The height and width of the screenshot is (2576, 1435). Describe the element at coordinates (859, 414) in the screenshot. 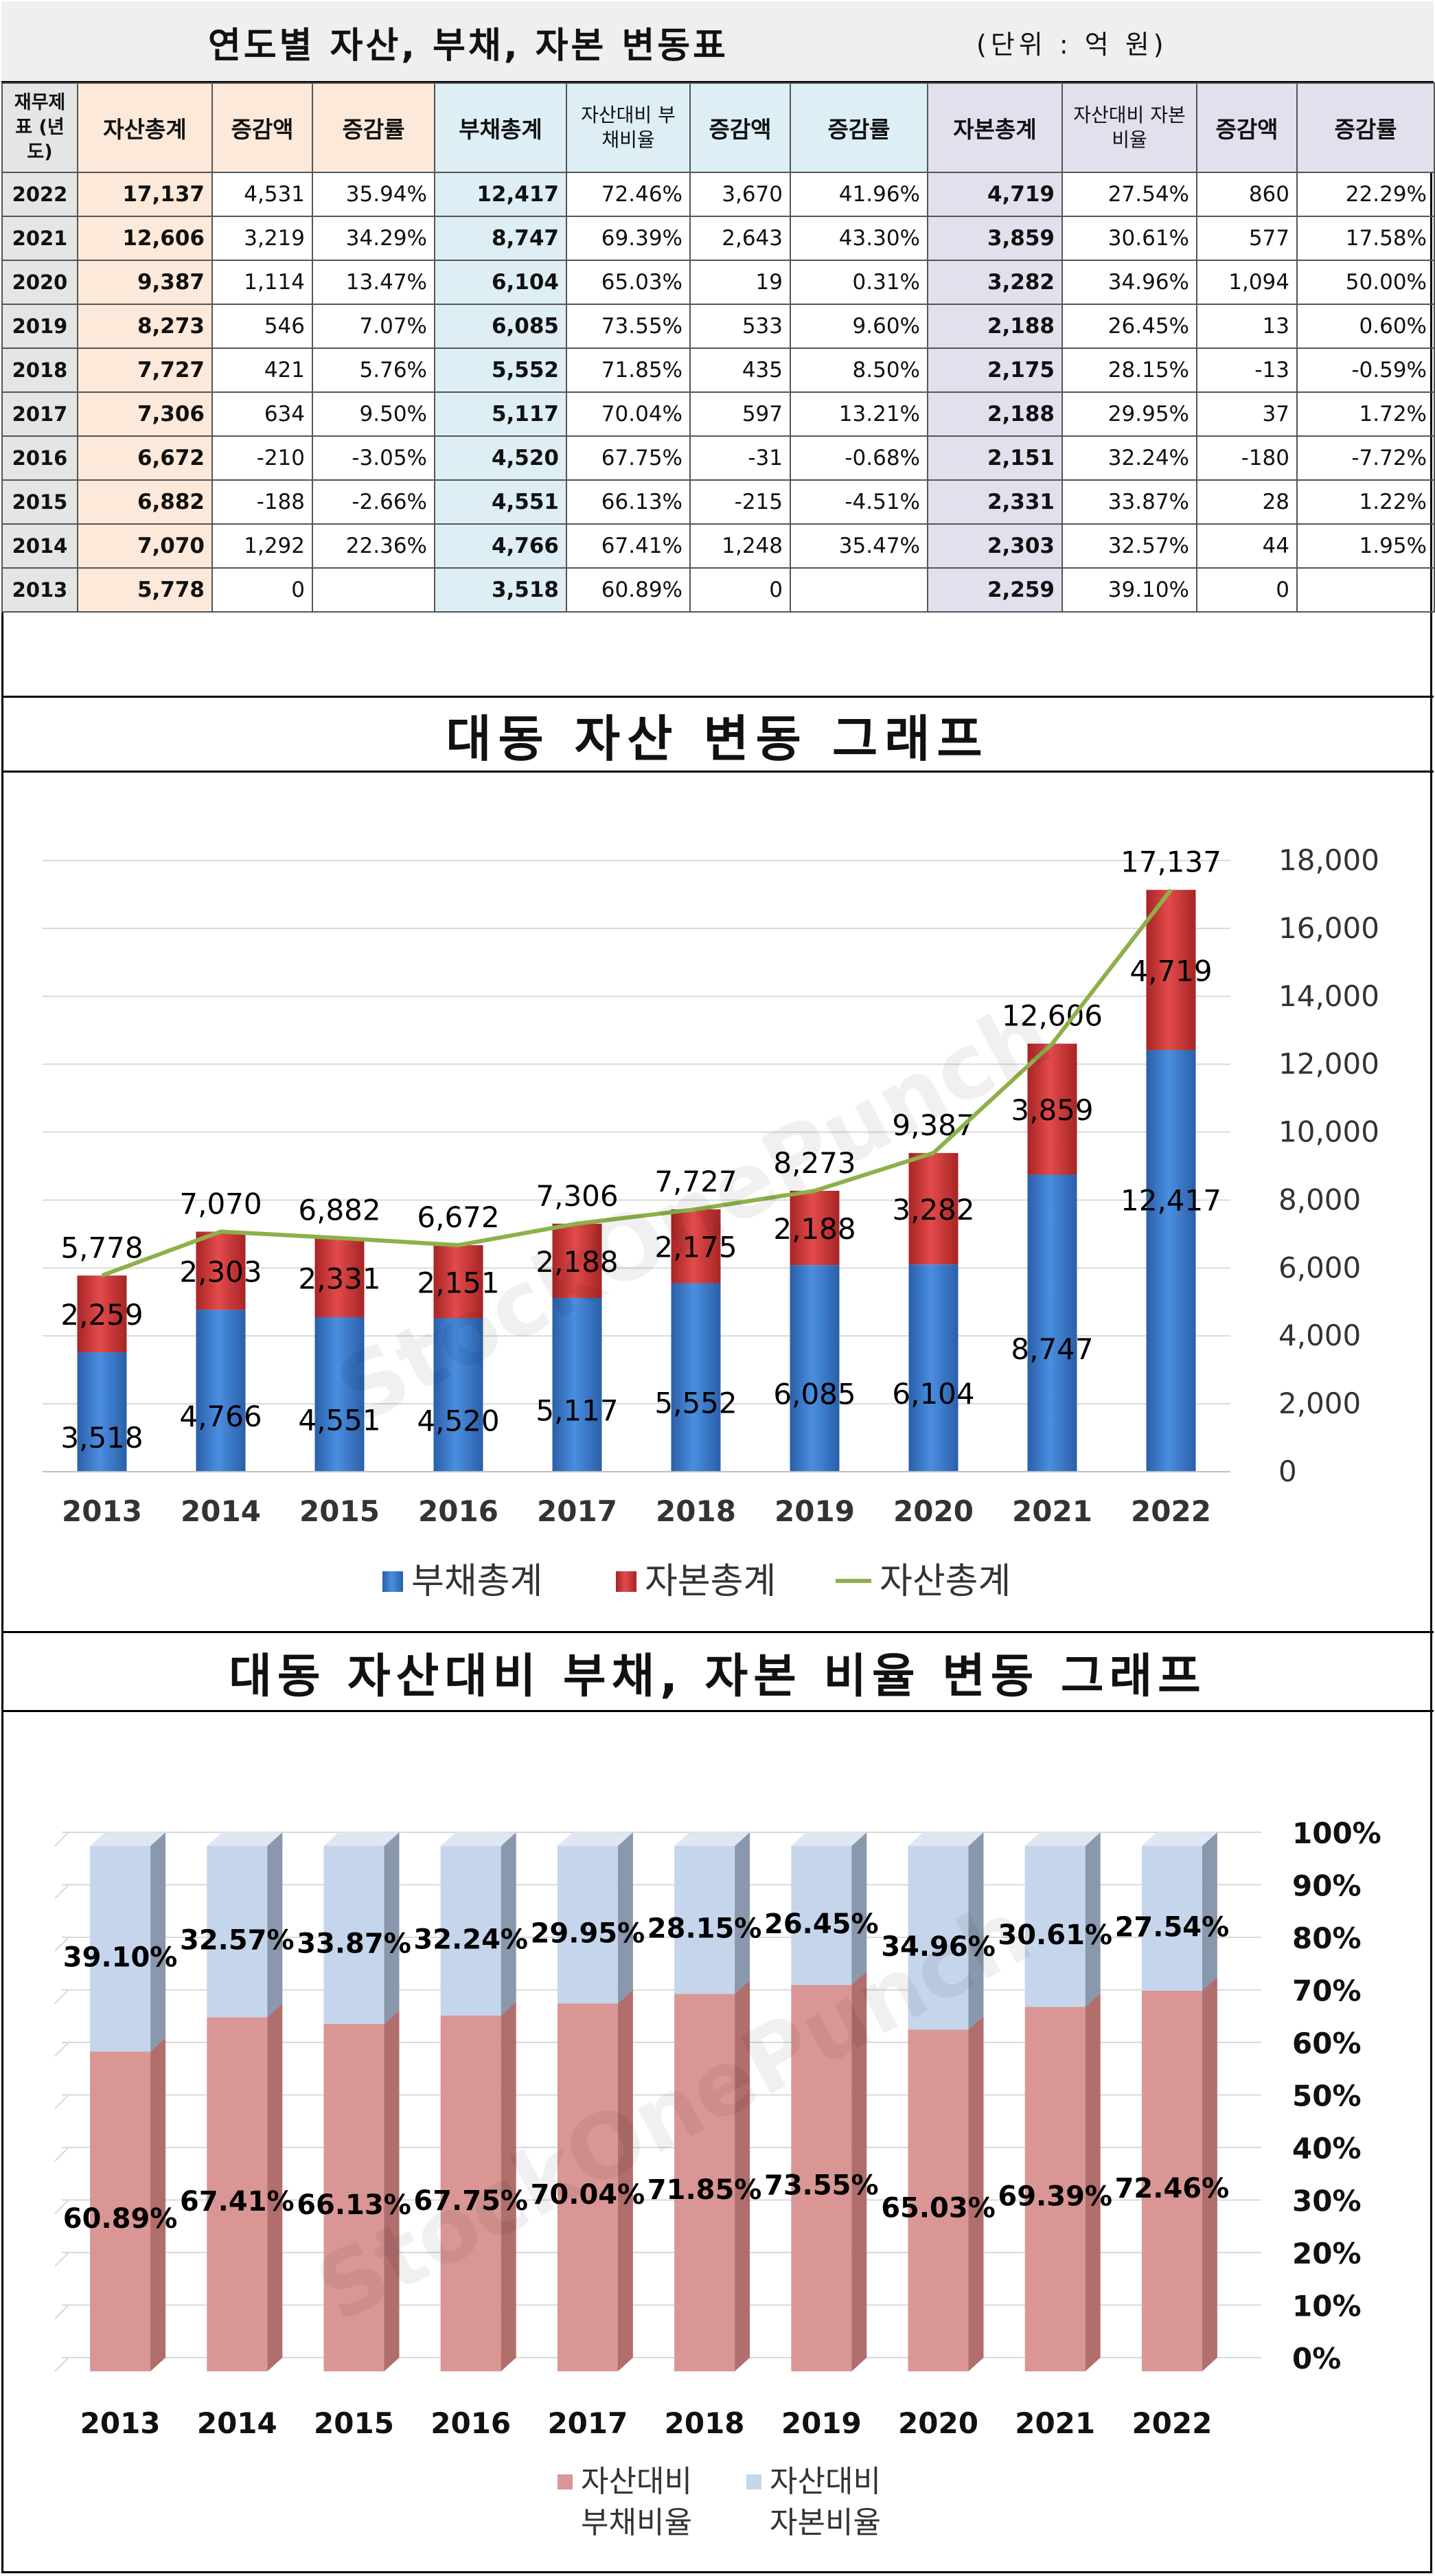

I see `cell-l-rate: 13.21%` at that location.